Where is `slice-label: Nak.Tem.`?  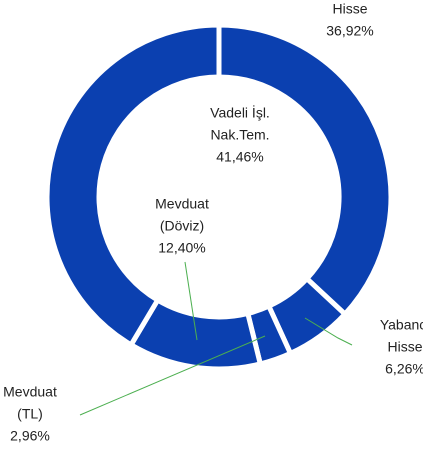 slice-label: Nak.Tem. is located at coordinates (239, 135).